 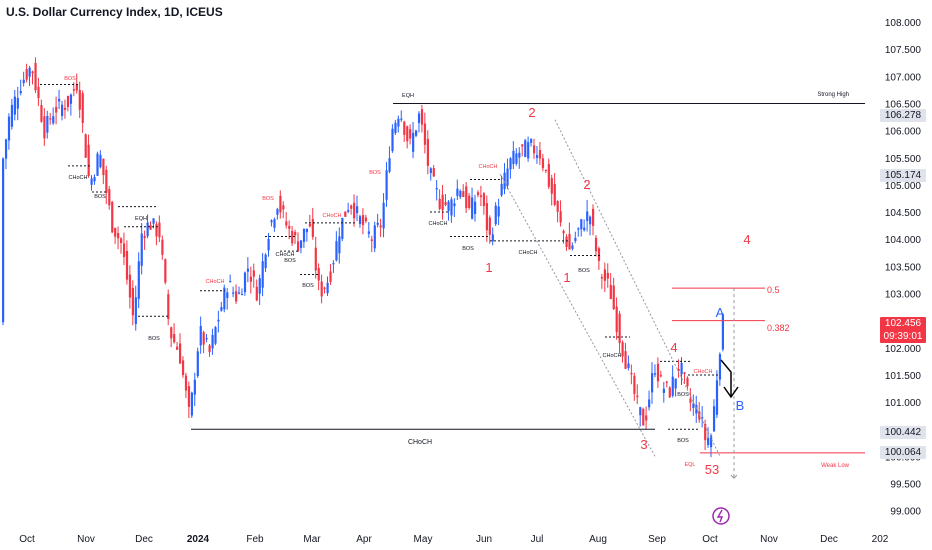 What do you see at coordinates (903, 104) in the screenshot?
I see `y-tick-label: 106.500` at bounding box center [903, 104].